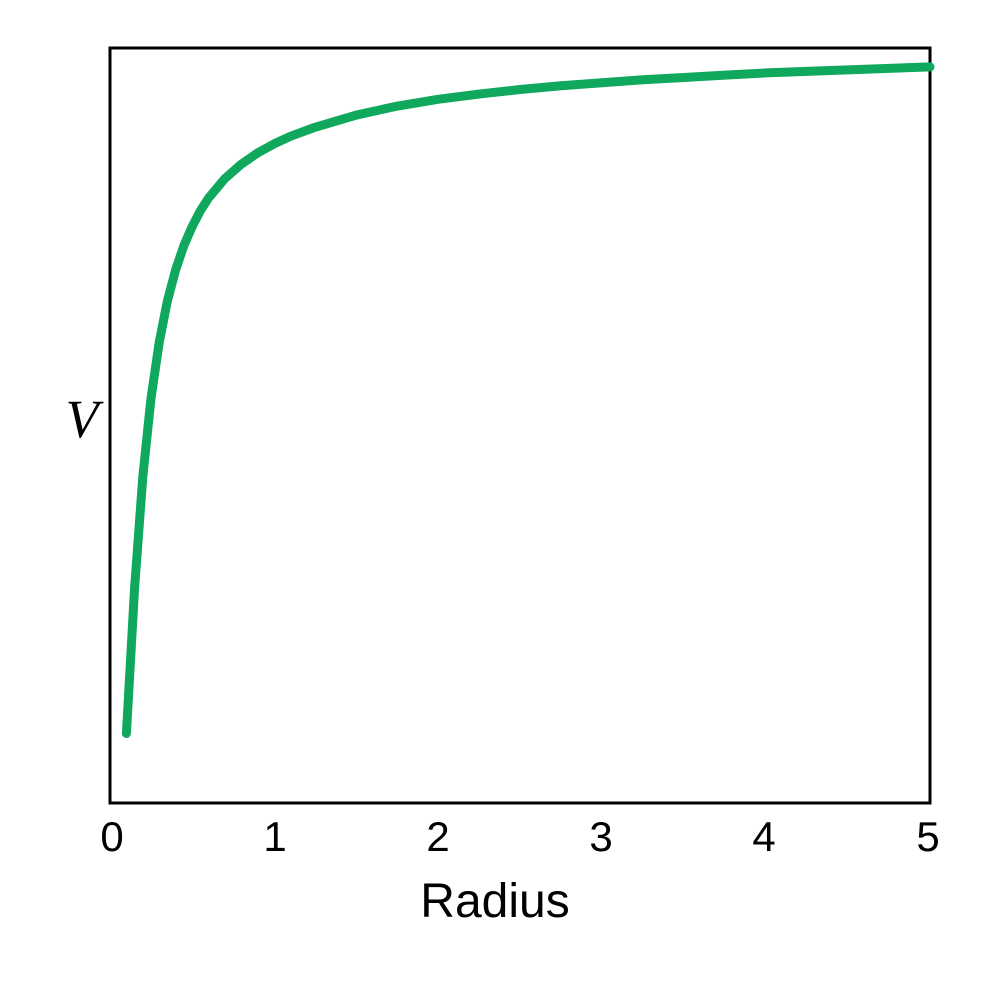 The height and width of the screenshot is (990, 990). I want to click on x-tick-label-5: 5, so click(928, 836).